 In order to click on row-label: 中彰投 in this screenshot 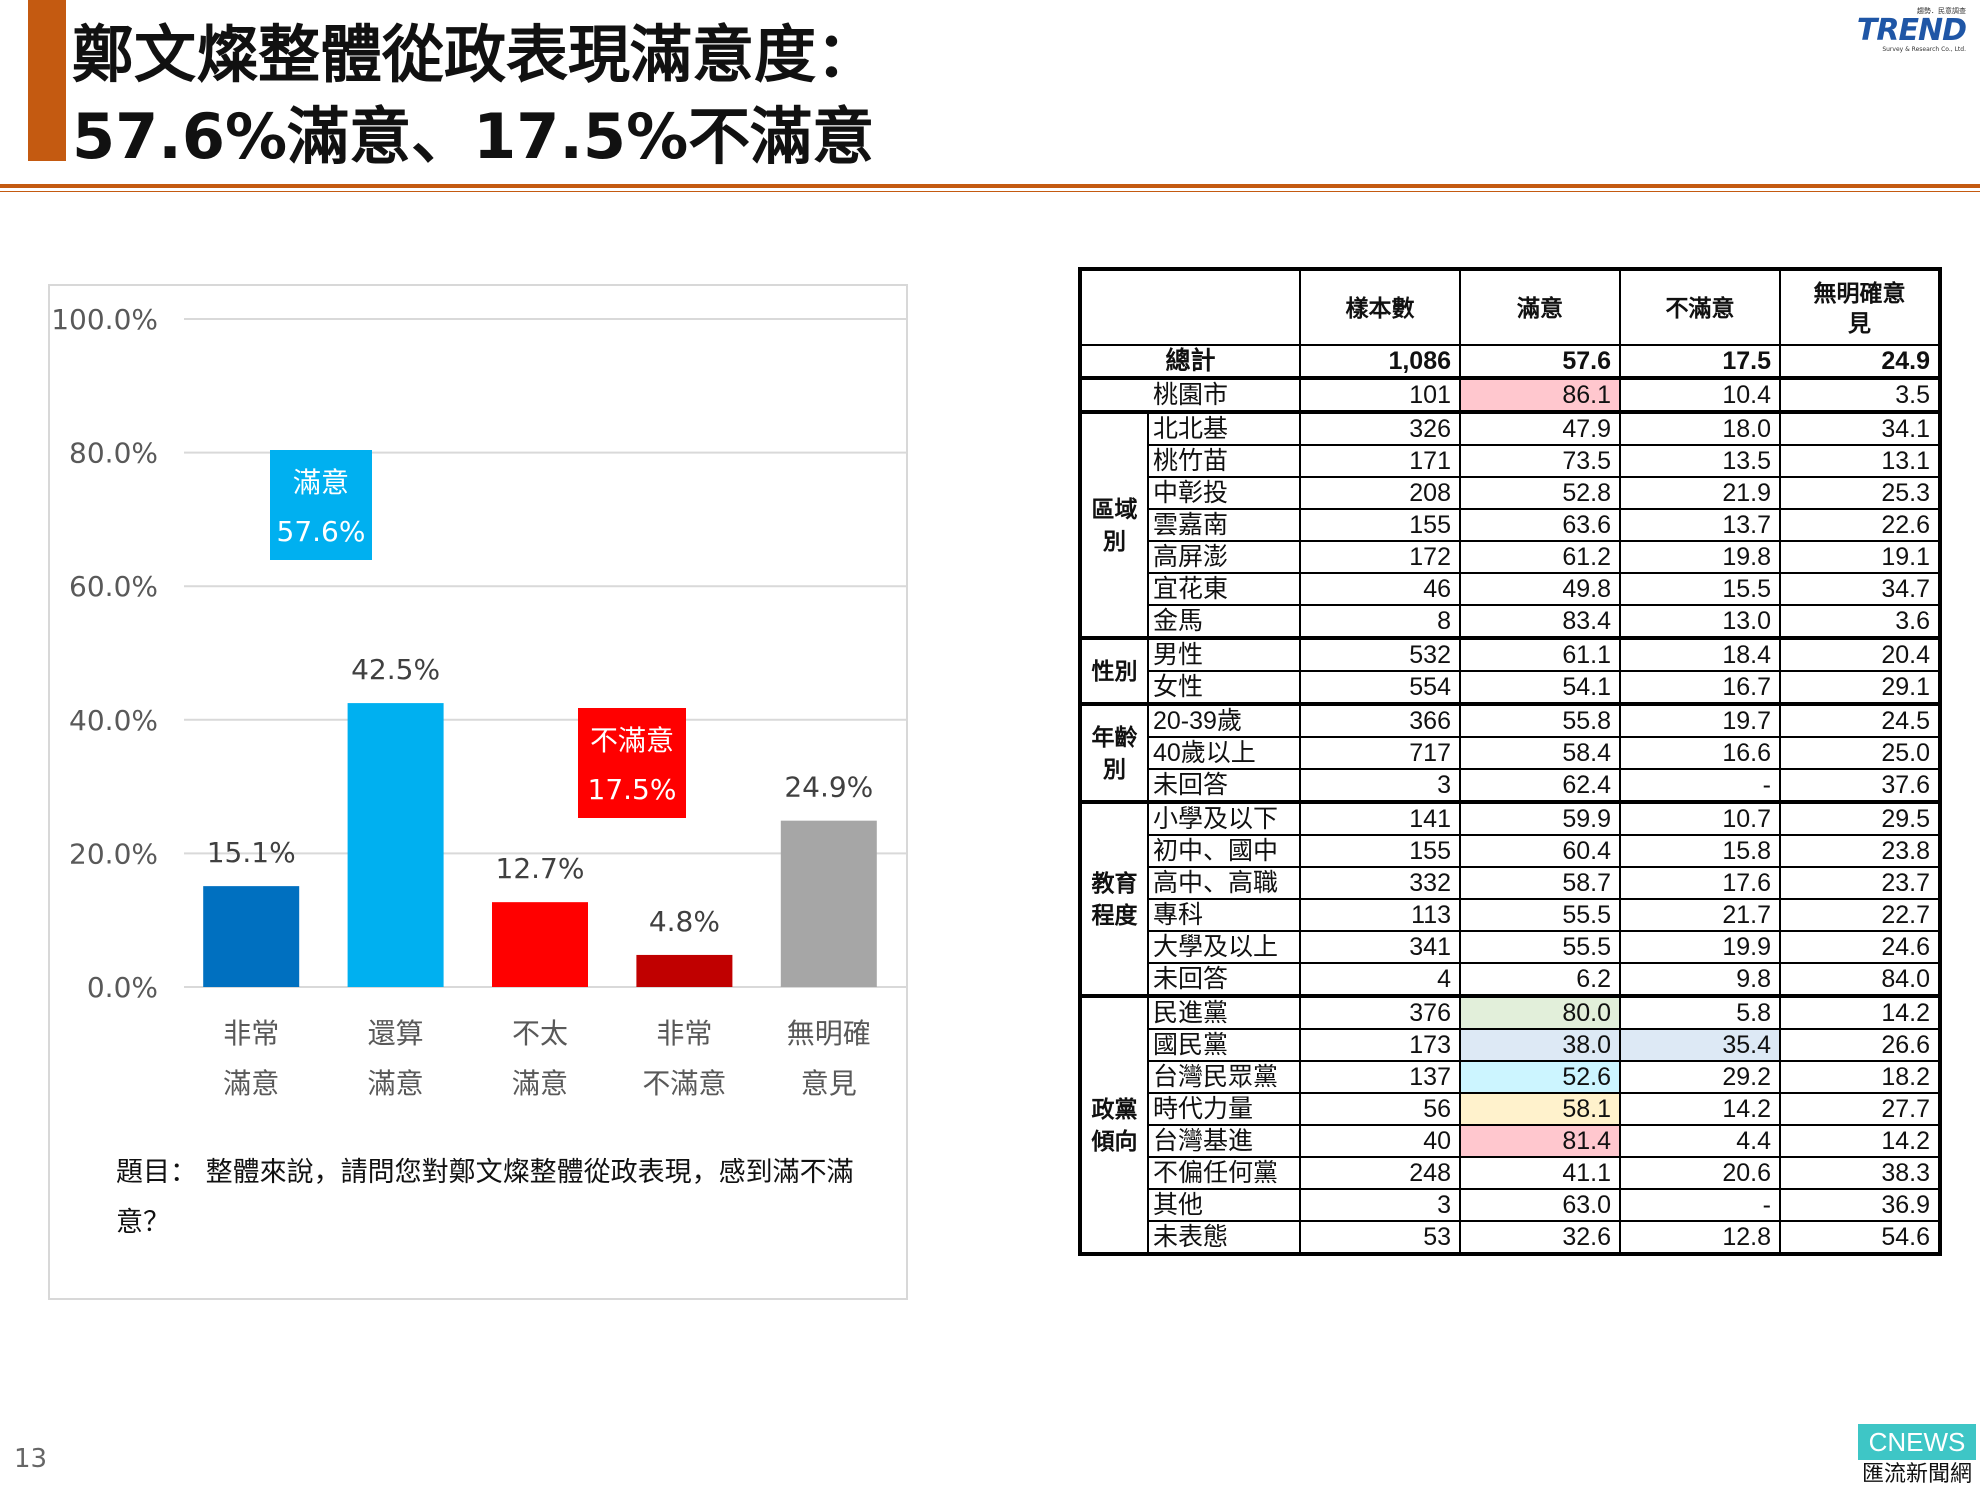, I will do `click(1224, 493)`.